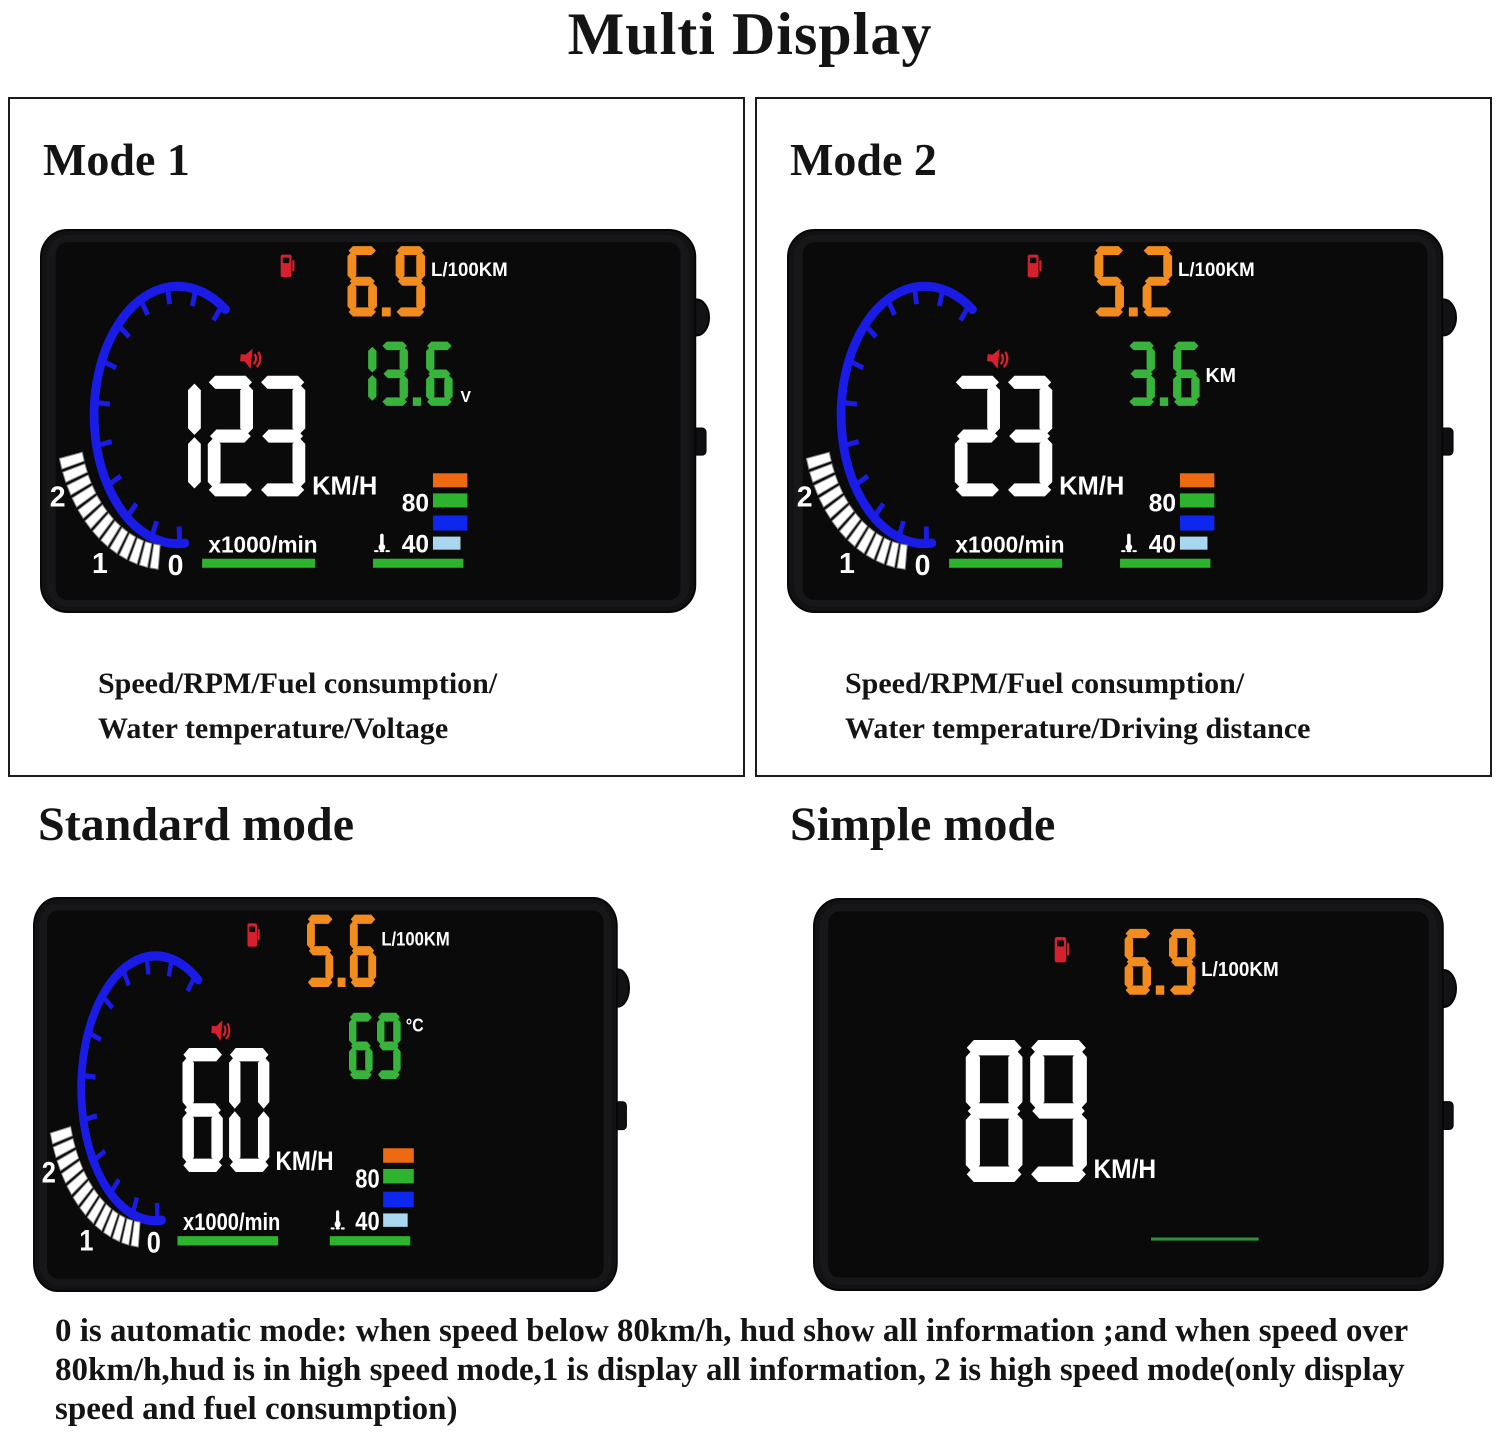  I want to click on hud-screen: L/100KM °C 2 1 0 x1000/min 80 40 KM/H, so click(331, 1094).